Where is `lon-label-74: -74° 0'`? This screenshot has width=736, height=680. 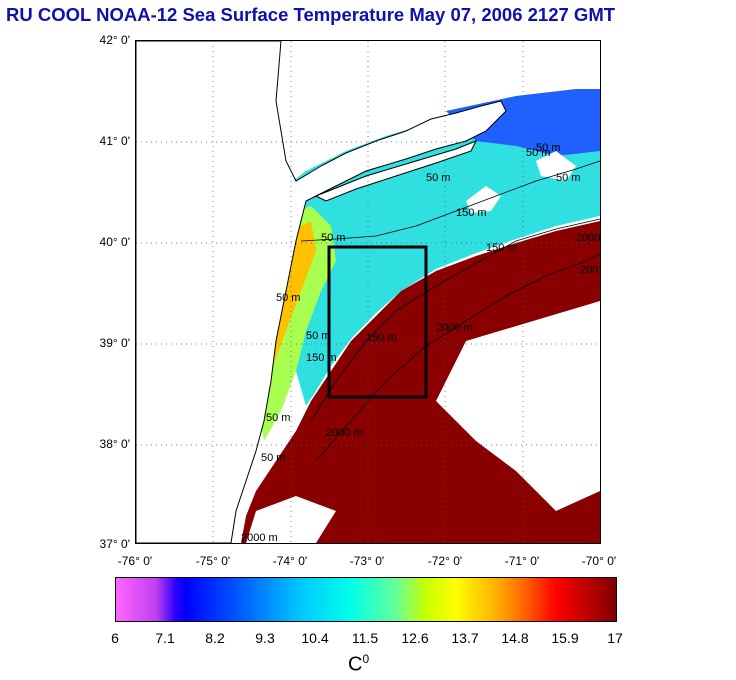 lon-label-74: -74° 0' is located at coordinates (290, 561).